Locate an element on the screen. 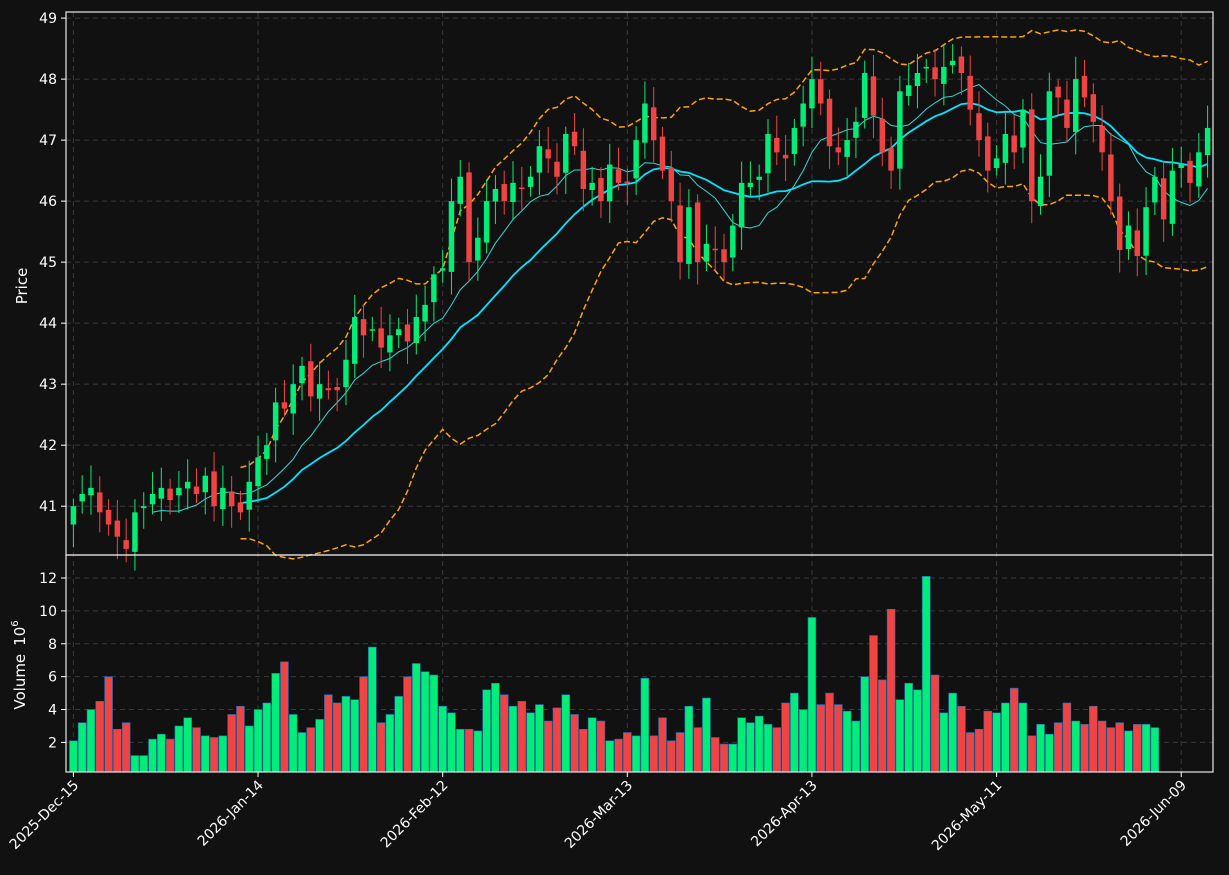  price-y-ticks: 41 42 43 44 45 46 47 48 49 is located at coordinates (52, 263).